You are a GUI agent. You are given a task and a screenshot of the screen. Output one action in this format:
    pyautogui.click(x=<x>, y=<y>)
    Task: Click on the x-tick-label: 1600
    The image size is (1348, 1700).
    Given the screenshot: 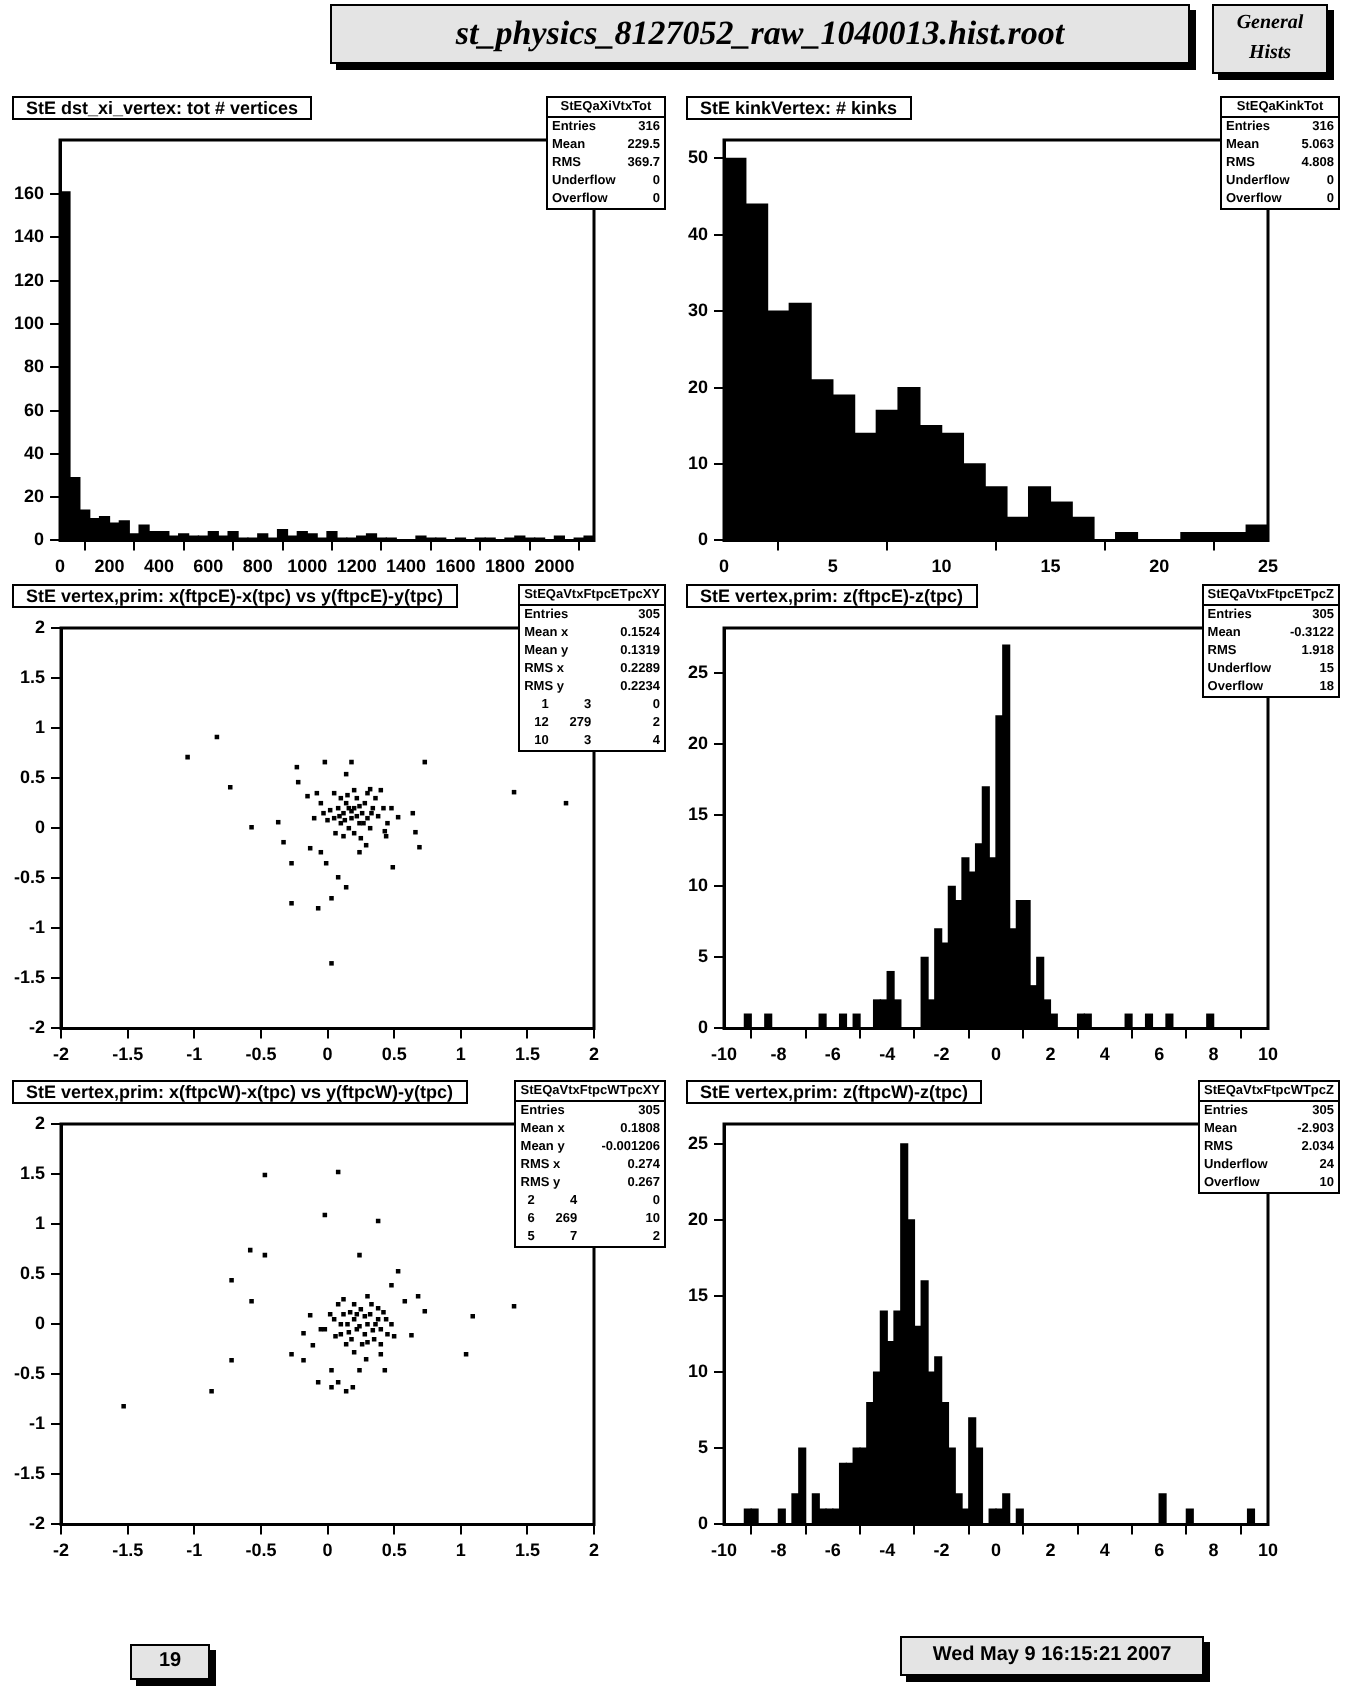 What is the action you would take?
    pyautogui.click(x=455, y=566)
    